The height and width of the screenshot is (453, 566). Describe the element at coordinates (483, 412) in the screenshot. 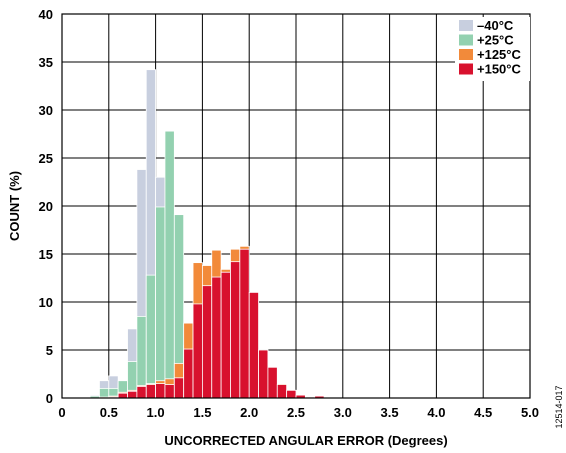

I see `x-tick-label: 4.5` at that location.